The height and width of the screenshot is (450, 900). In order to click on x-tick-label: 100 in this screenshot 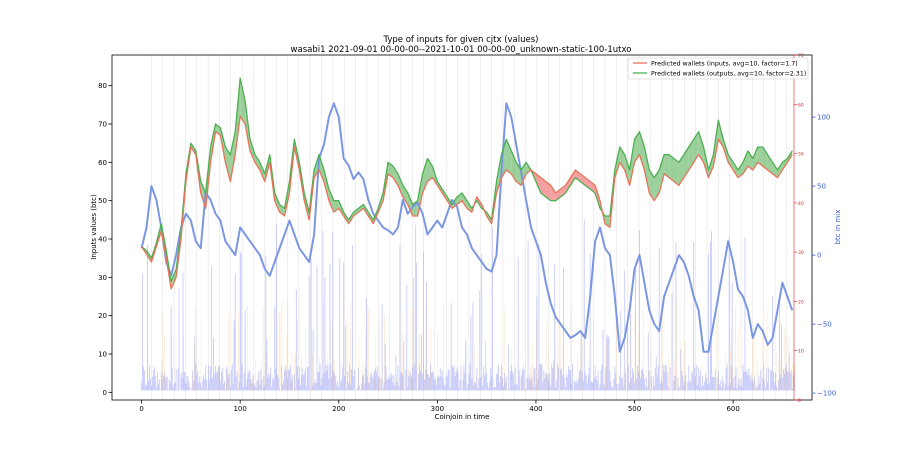, I will do `click(239, 409)`.